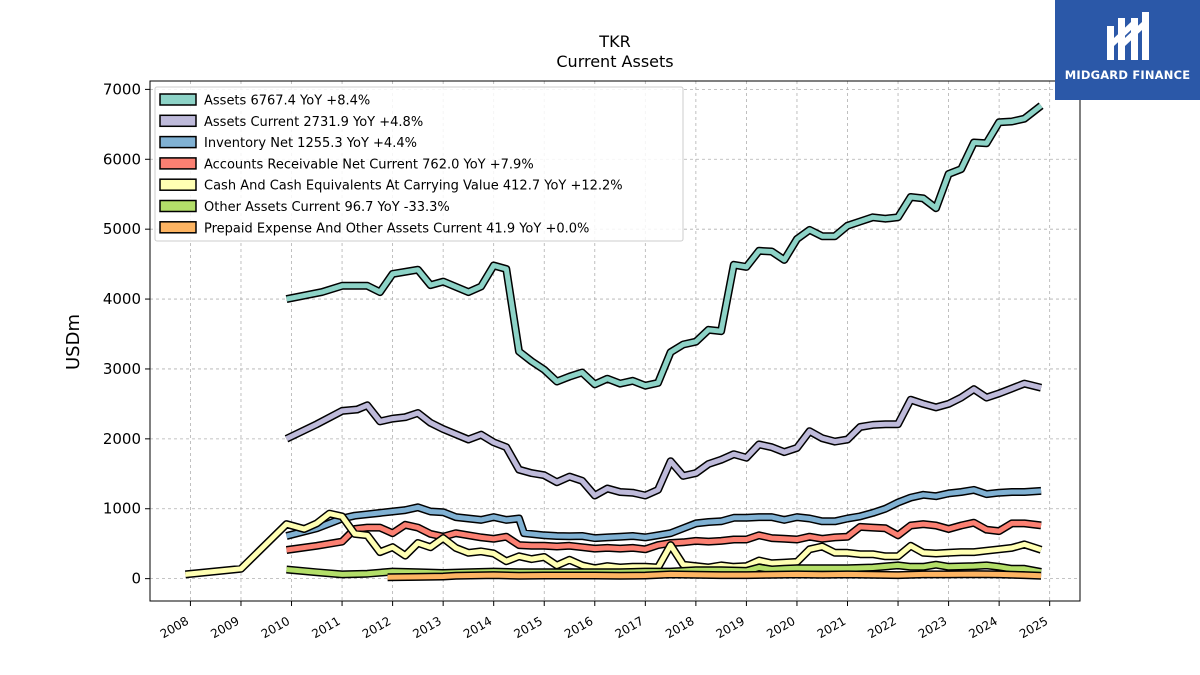  What do you see at coordinates (122, 369) in the screenshot?
I see `y-tick-label: 3000` at bounding box center [122, 369].